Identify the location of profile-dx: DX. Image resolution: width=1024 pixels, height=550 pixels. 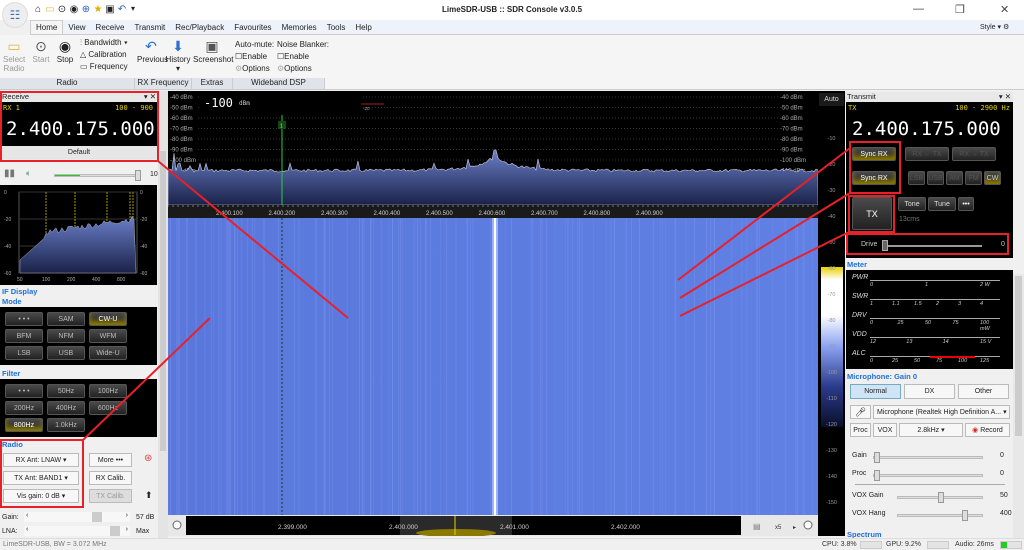
(929, 391).